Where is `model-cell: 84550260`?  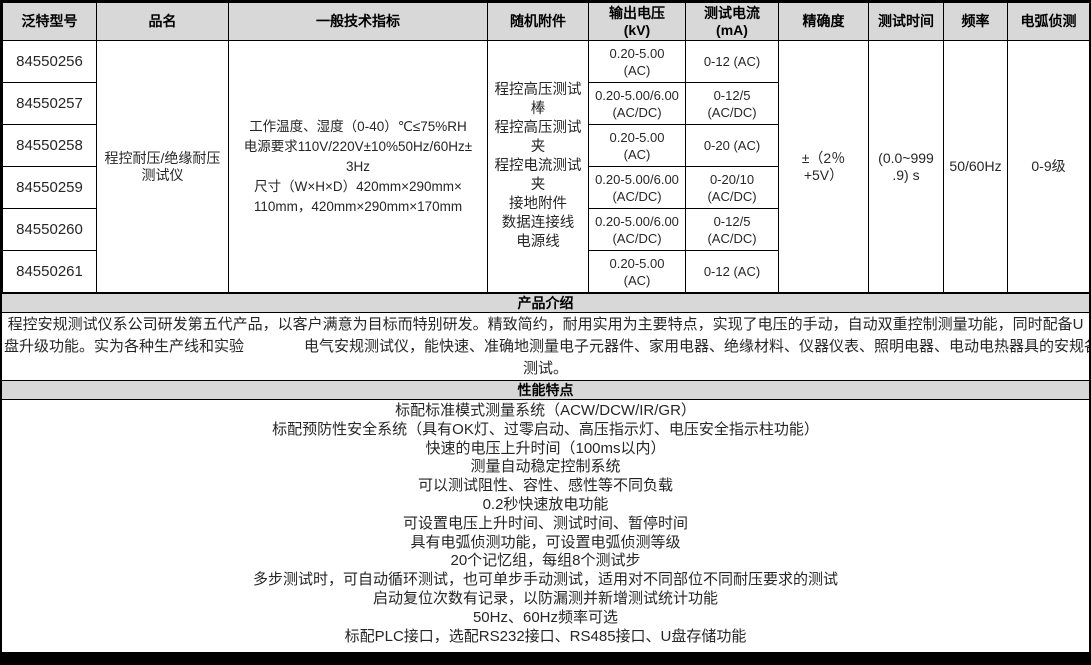 model-cell: 84550260 is located at coordinates (49, 229).